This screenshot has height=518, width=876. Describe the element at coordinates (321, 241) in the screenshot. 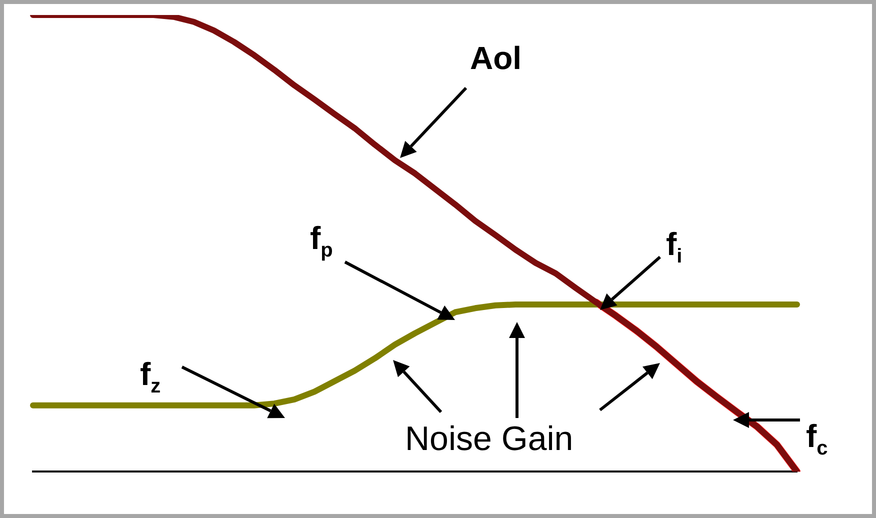

I see `annotation: f$_{p}$` at that location.